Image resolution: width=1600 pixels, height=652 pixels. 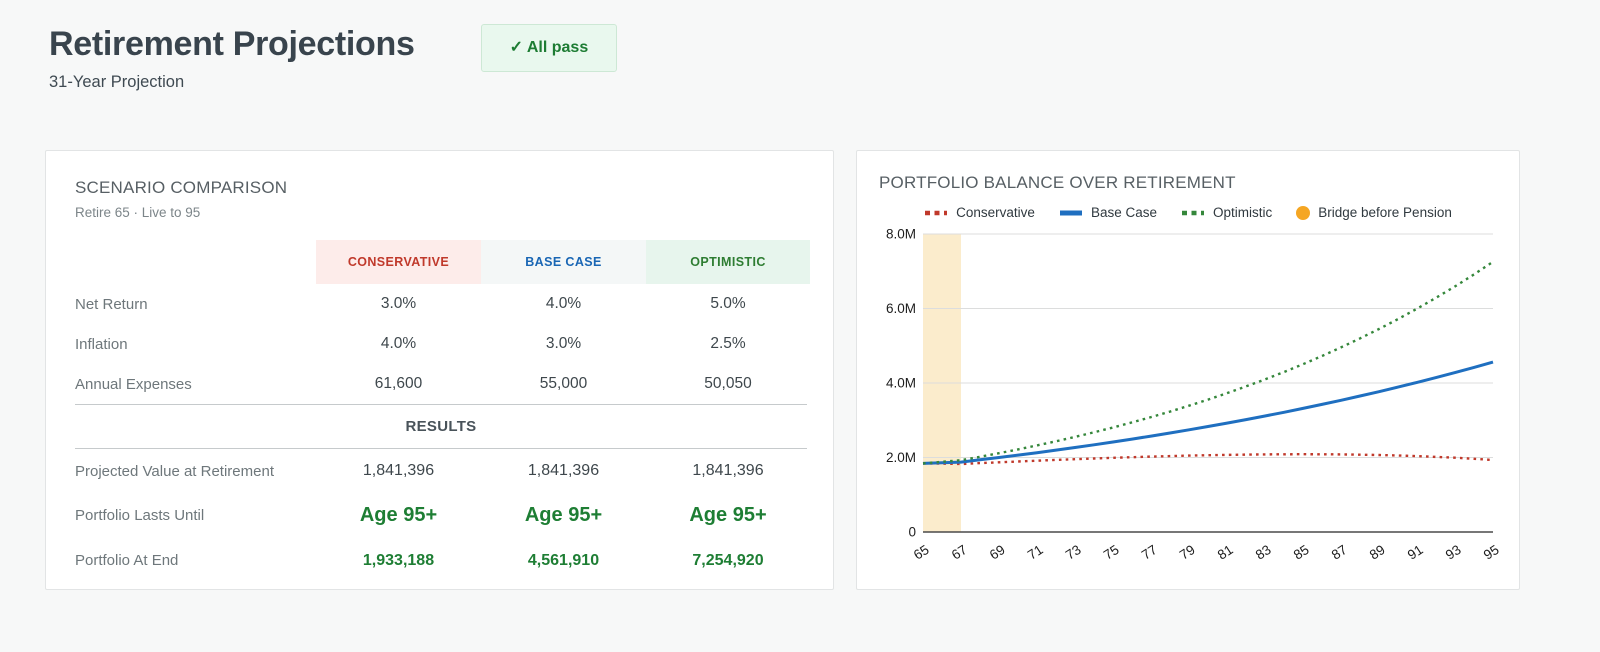 What do you see at coordinates (398, 262) in the screenshot?
I see `column-header-conservative: CONSERVATIVE` at bounding box center [398, 262].